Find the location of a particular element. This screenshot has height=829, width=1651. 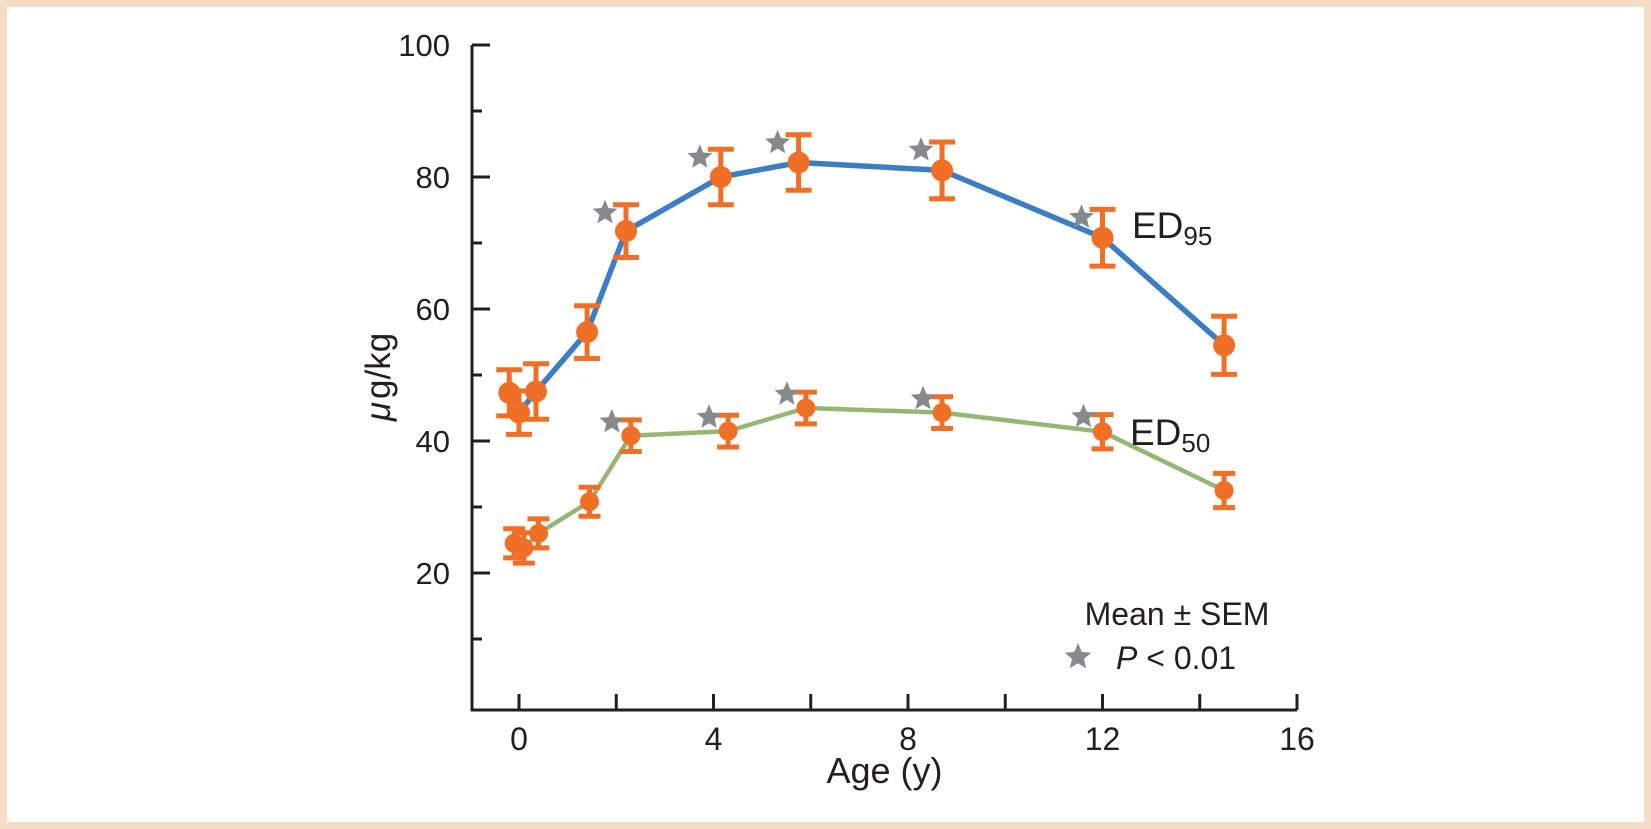

legend-star-icon is located at coordinates (1078, 656).